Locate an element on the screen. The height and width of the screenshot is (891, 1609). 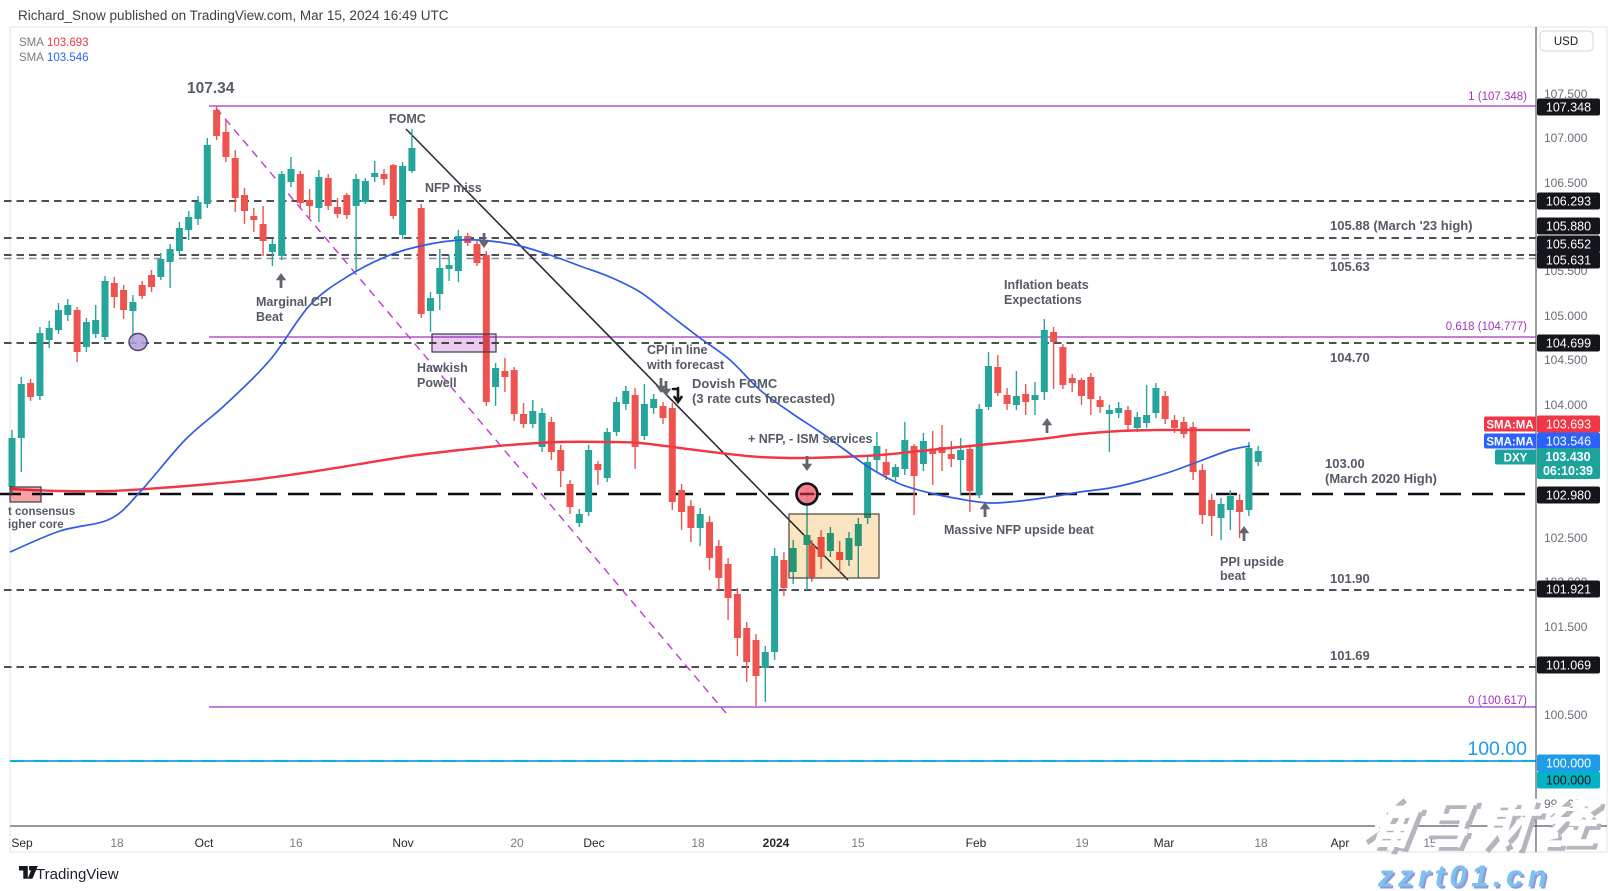
svg-text: 105.000 is located at coordinates (1566, 316).